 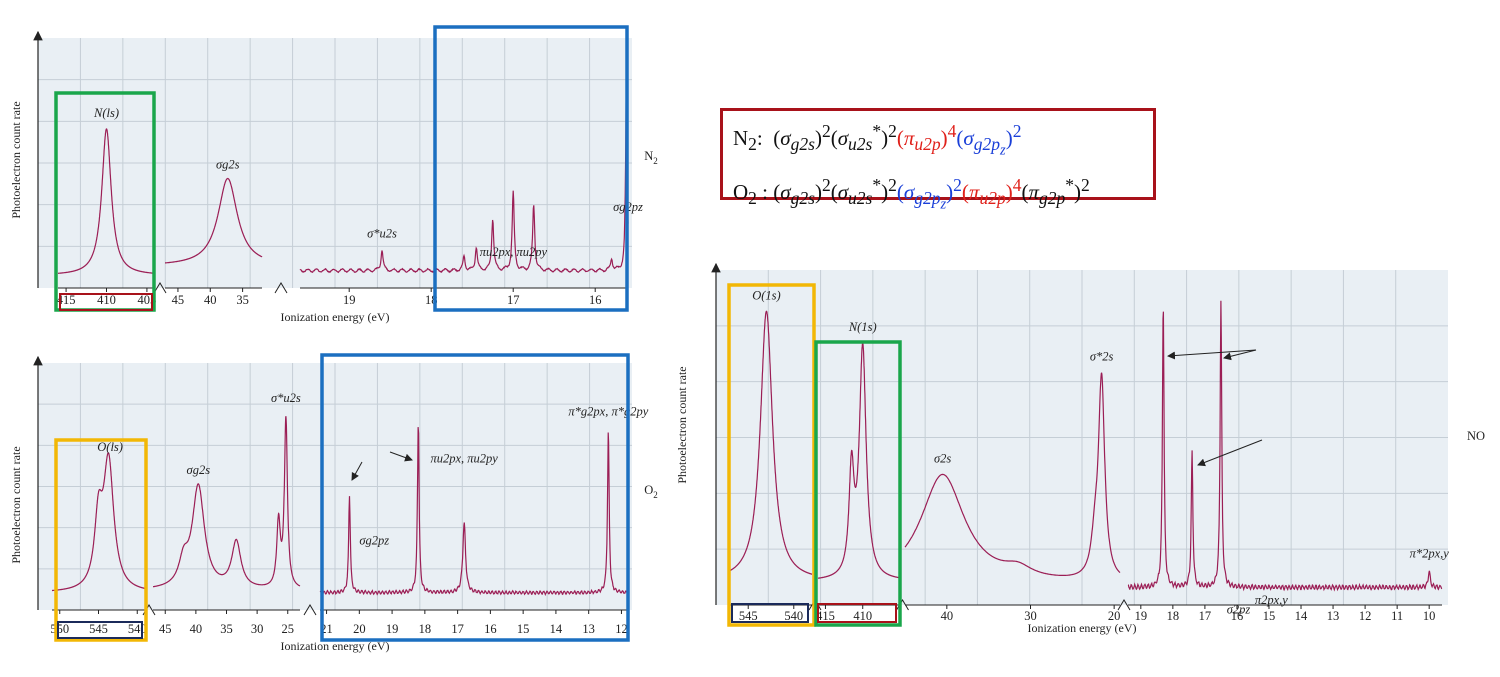 I want to click on peak-label: π*2px,y, so click(x=1430, y=553).